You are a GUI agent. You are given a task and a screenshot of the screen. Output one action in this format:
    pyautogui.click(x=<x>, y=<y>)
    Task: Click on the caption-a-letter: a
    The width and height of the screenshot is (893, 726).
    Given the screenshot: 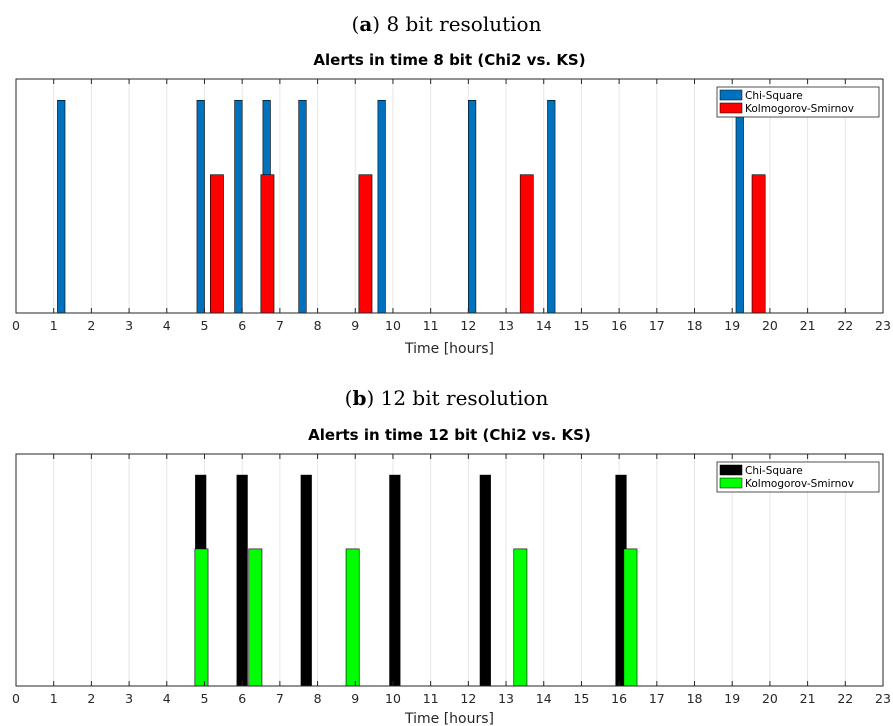 What is the action you would take?
    pyautogui.click(x=366, y=24)
    